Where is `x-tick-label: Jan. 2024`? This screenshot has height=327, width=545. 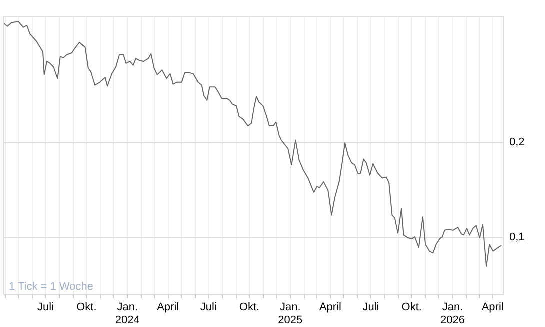 x-tick-label: Jan. 2024 is located at coordinates (127, 314).